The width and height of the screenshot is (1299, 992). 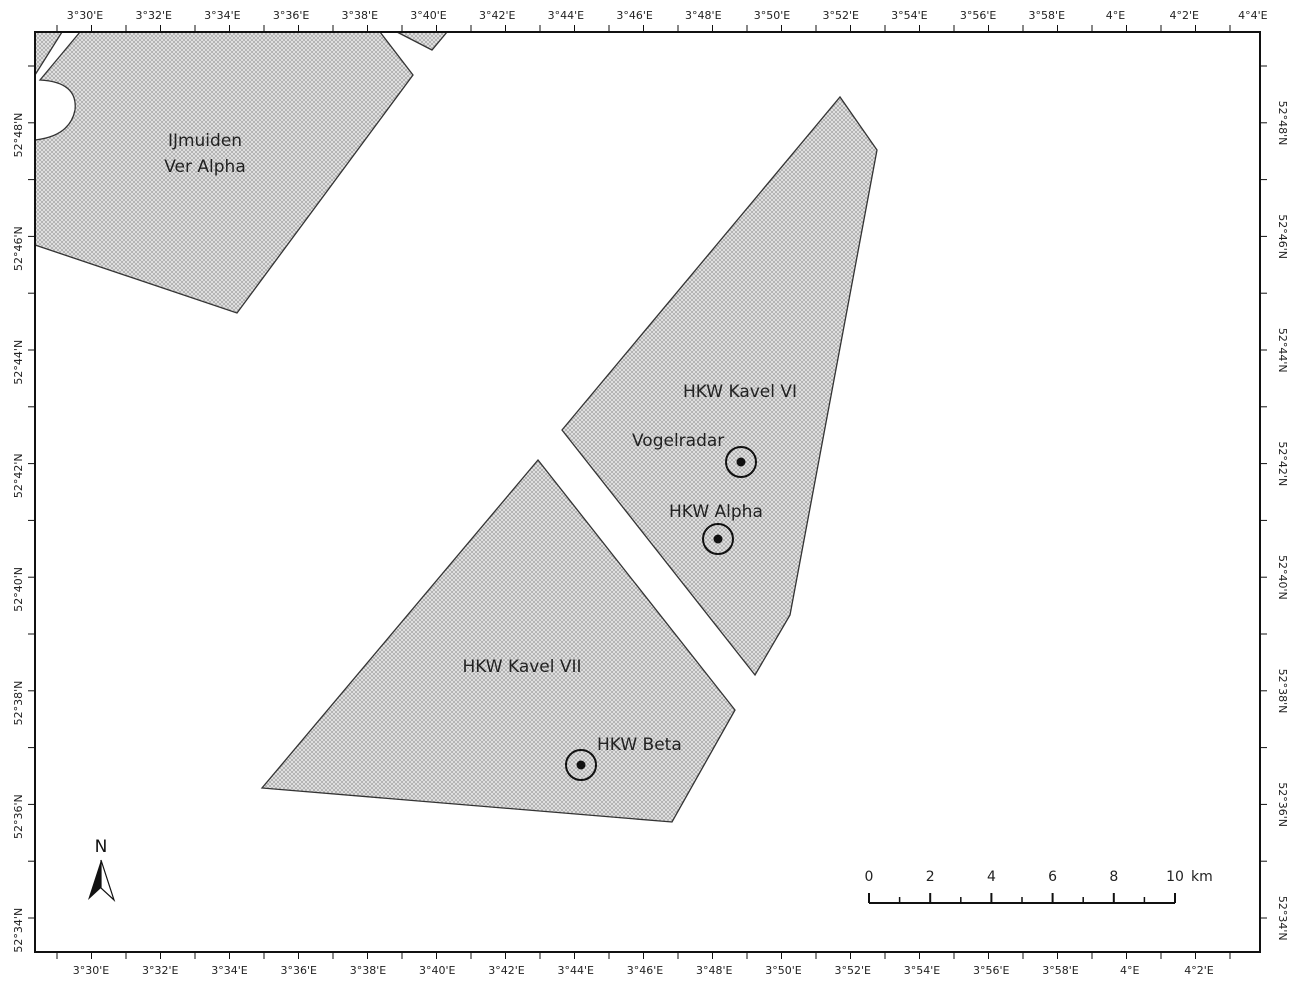 What do you see at coordinates (205, 141) in the screenshot?
I see `area-label: IJmuiden` at bounding box center [205, 141].